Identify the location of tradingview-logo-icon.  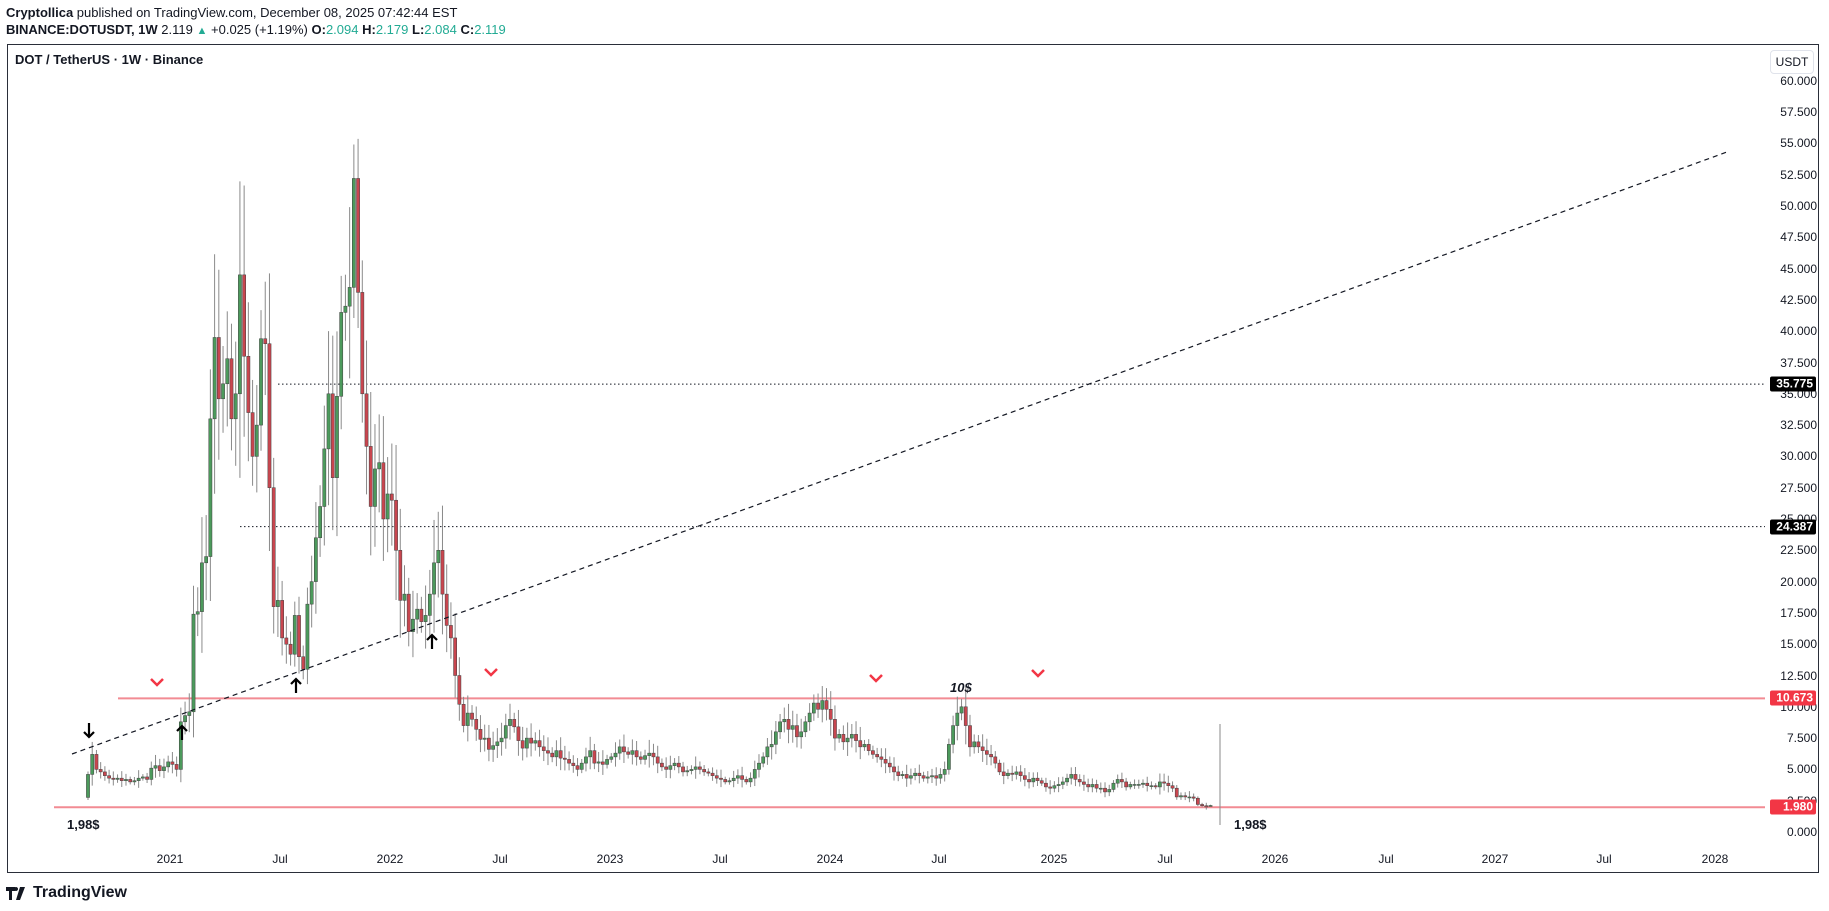
(15, 893).